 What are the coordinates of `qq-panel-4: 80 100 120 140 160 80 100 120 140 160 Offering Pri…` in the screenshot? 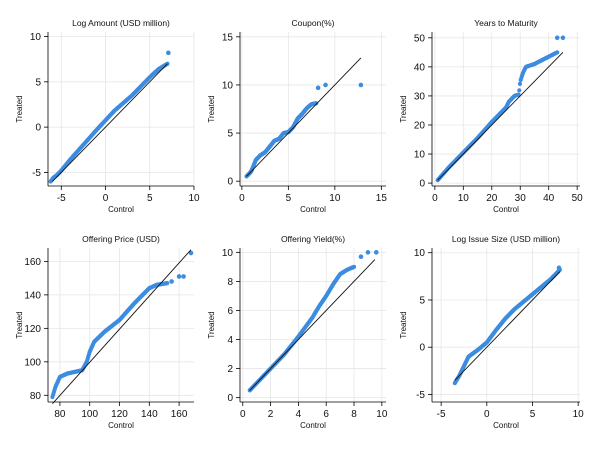 It's located at (104, 332).